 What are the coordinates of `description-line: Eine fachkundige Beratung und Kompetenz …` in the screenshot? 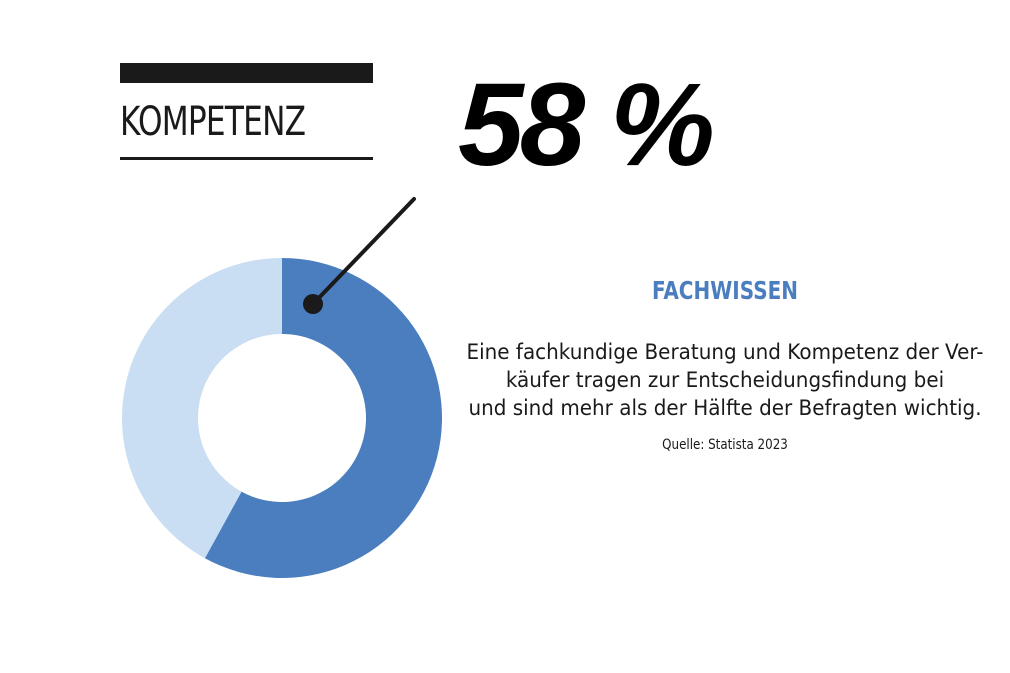 It's located at (725, 352).